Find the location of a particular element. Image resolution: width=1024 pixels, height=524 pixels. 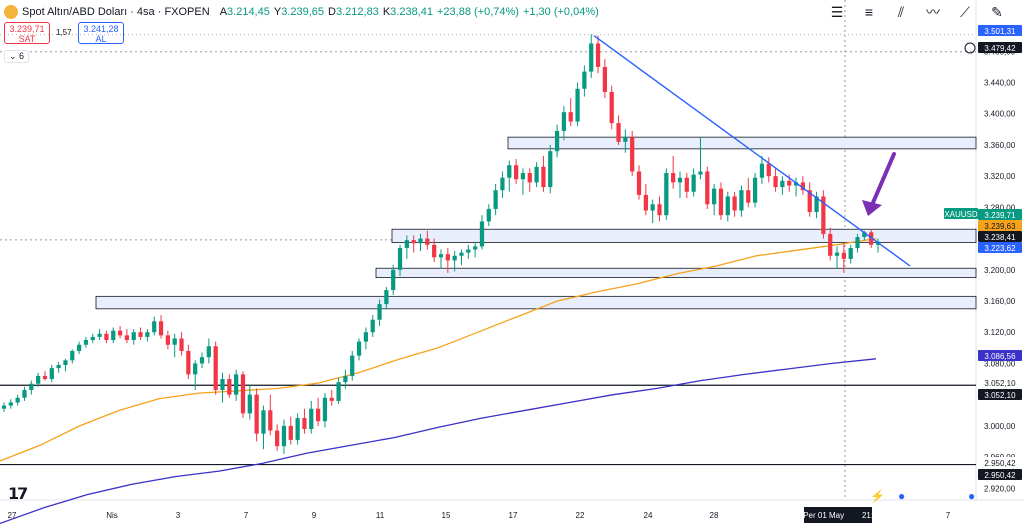

y-tick-label: 3.440,00 is located at coordinates (1000, 83).